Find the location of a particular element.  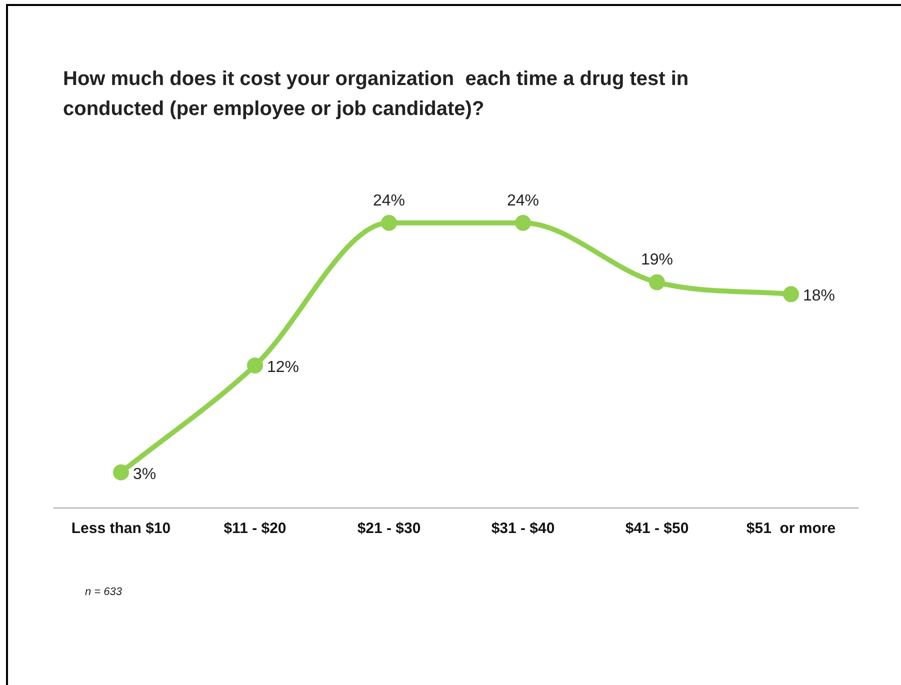

x-tick-label: $21 - $30 is located at coordinates (389, 529).